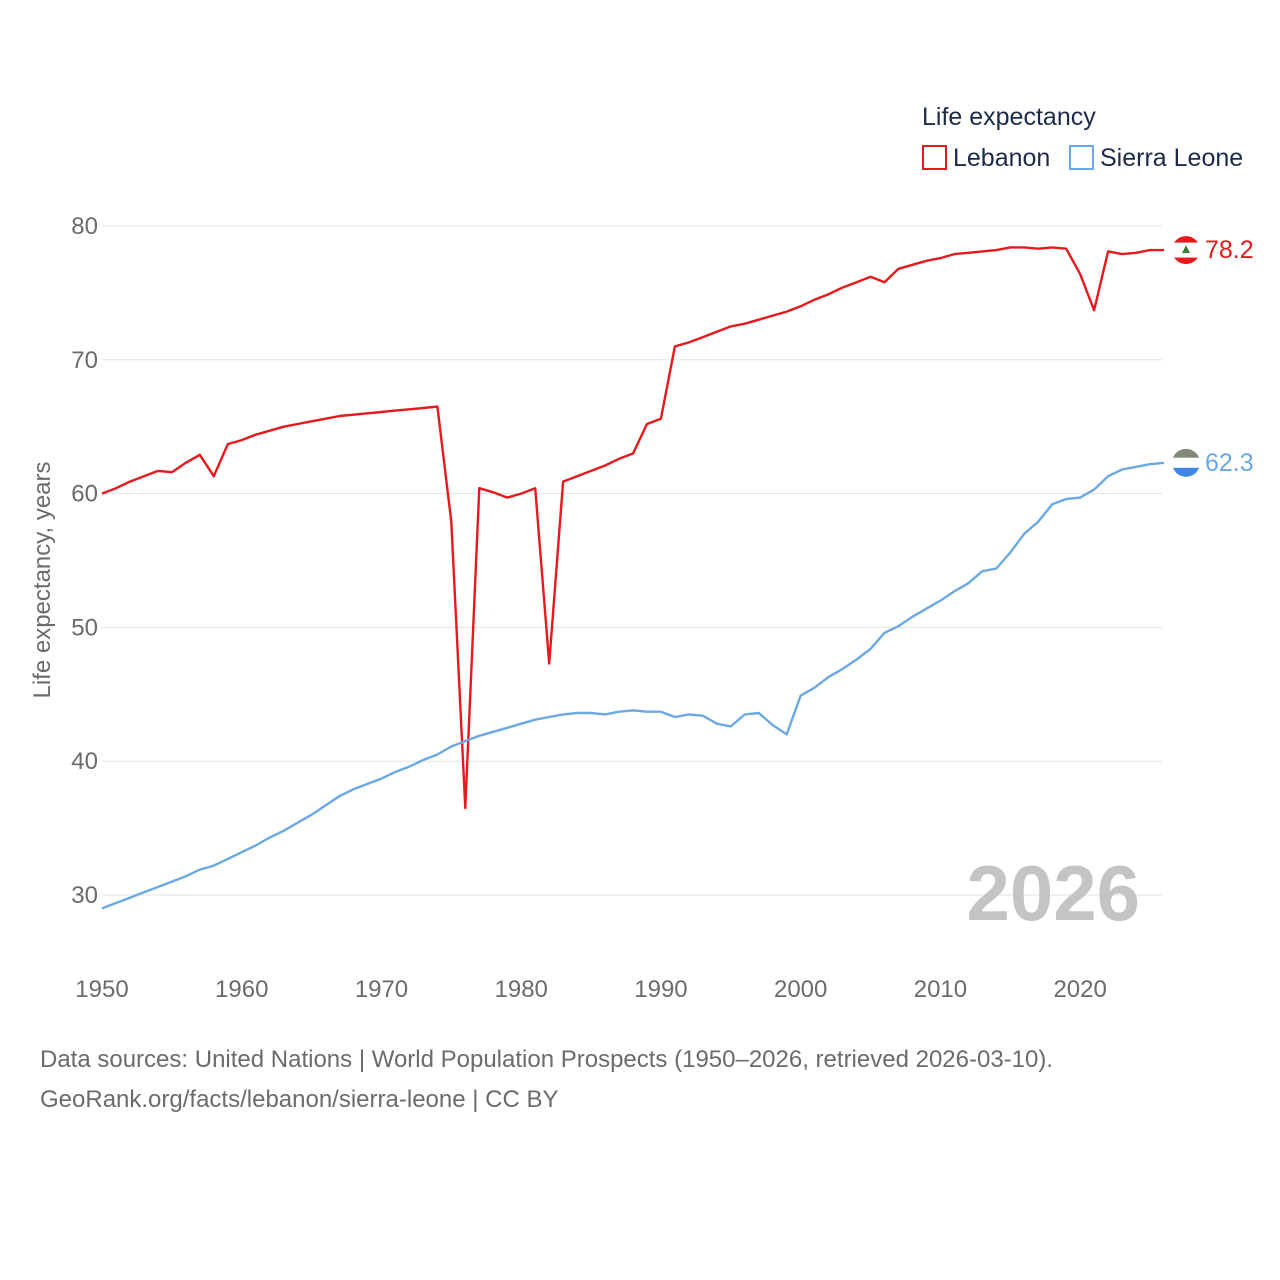 The width and height of the screenshot is (1280, 1280). Describe the element at coordinates (934, 157) in the screenshot. I see `legend-swatch-lebanon` at that location.